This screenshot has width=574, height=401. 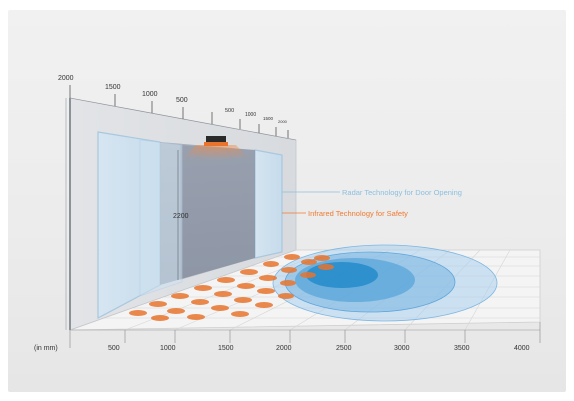 What do you see at coordinates (216, 148) in the screenshot?
I see `door-sensor-icon` at bounding box center [216, 148].